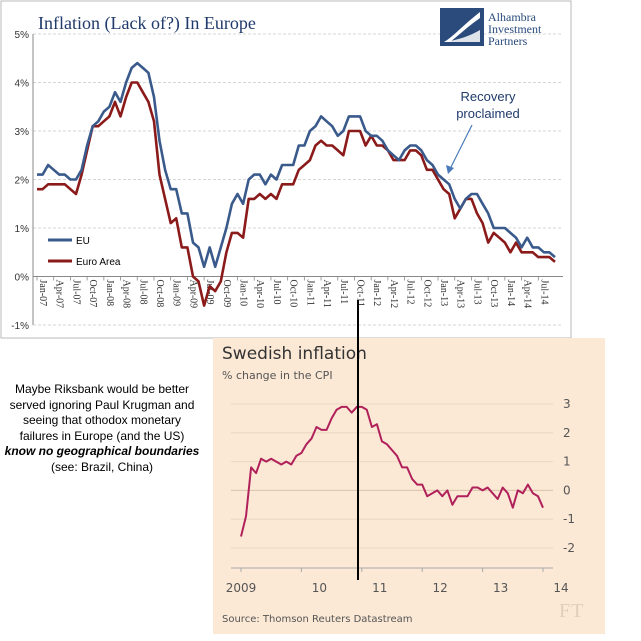 The image size is (641, 641). I want to click on legend-eu-label: EU, so click(83, 241).